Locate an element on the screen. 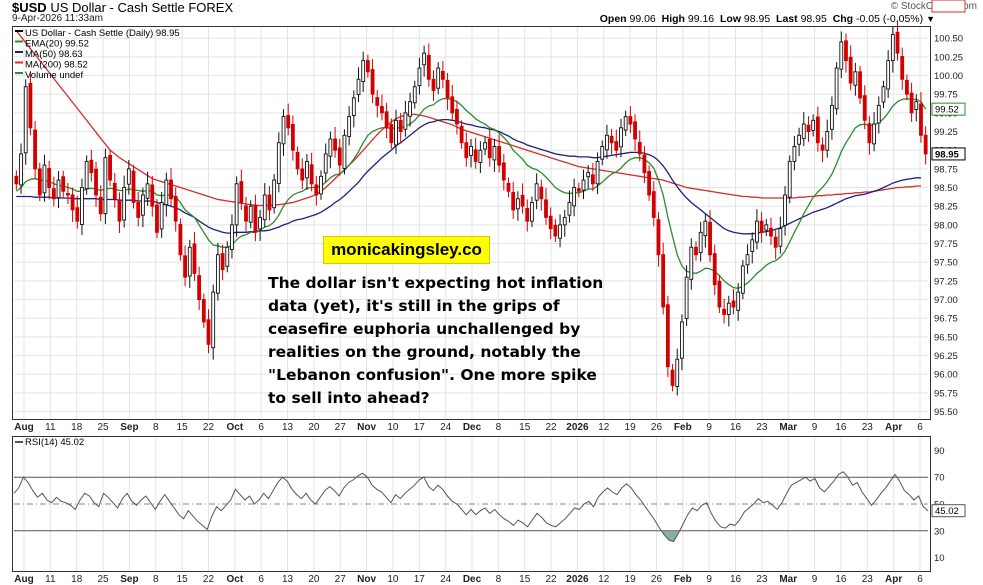 Image resolution: width=983 pixels, height=585 pixels. low-value: 98.95 is located at coordinates (757, 19).